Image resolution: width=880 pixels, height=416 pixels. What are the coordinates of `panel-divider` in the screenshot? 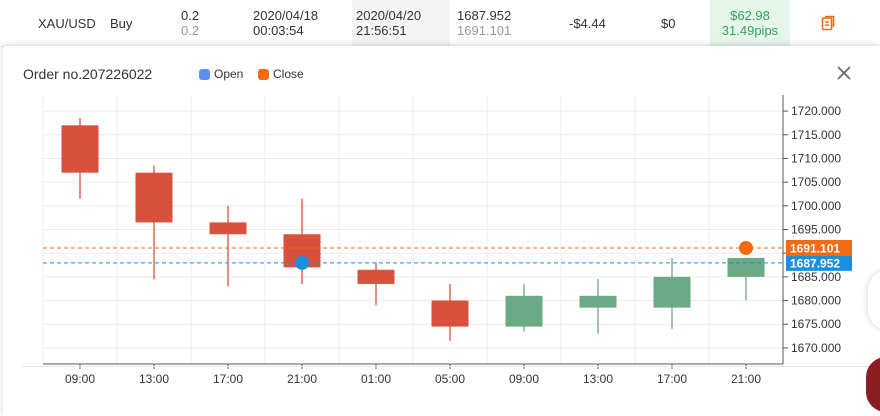 It's located at (451, 366).